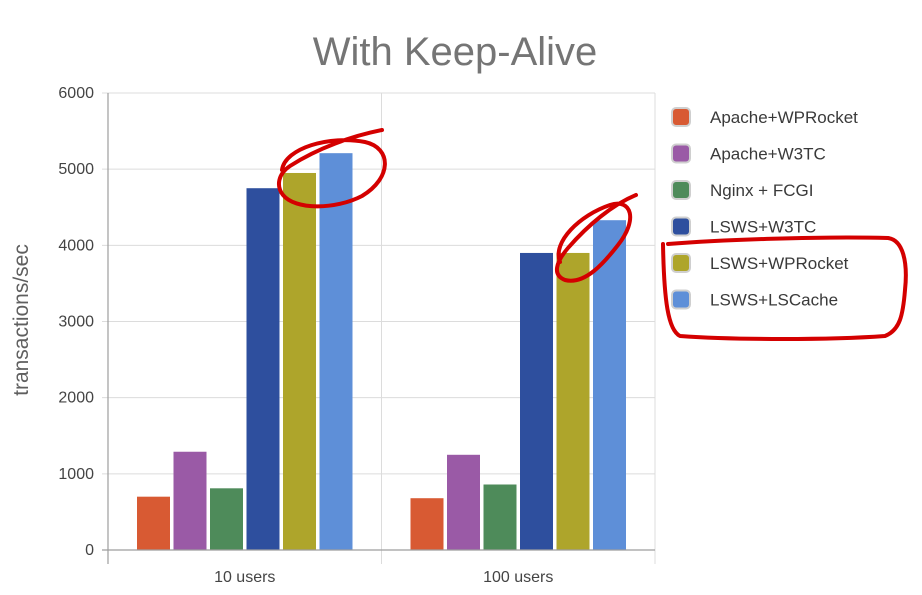 Image resolution: width=922 pixels, height=595 pixels. I want to click on legend-item: Apache+WPRocket, so click(764, 117).